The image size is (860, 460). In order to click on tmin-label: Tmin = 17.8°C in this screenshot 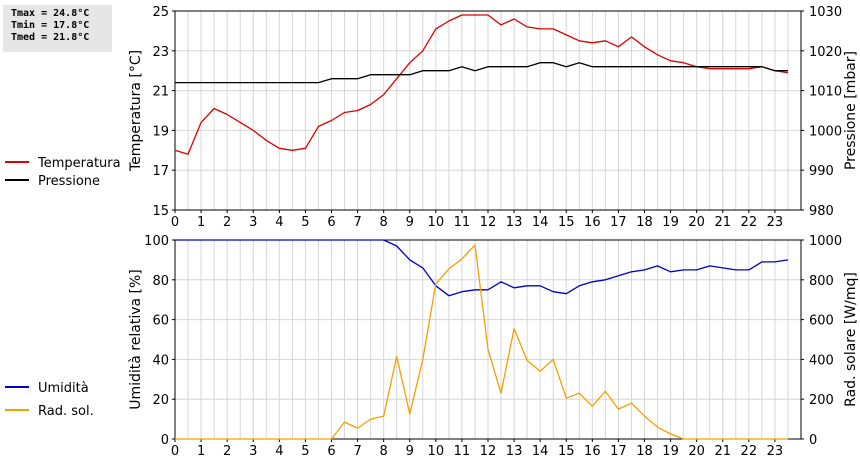, I will do `click(50, 25)`.